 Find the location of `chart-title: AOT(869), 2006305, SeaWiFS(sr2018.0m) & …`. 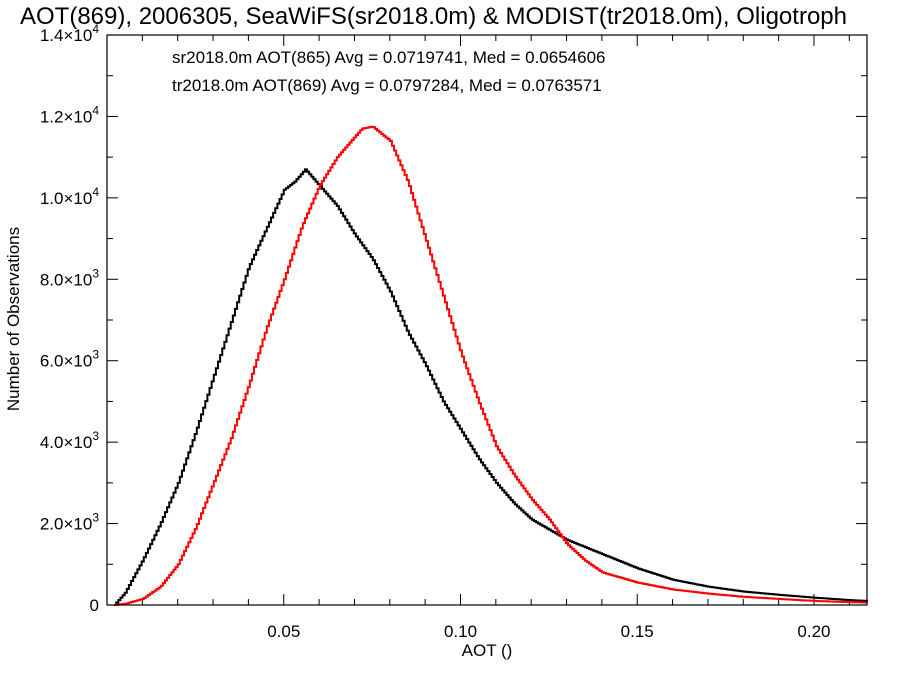

chart-title: AOT(869), 2006305, SeaWiFS(sr2018.0m) & … is located at coordinates (433, 16).